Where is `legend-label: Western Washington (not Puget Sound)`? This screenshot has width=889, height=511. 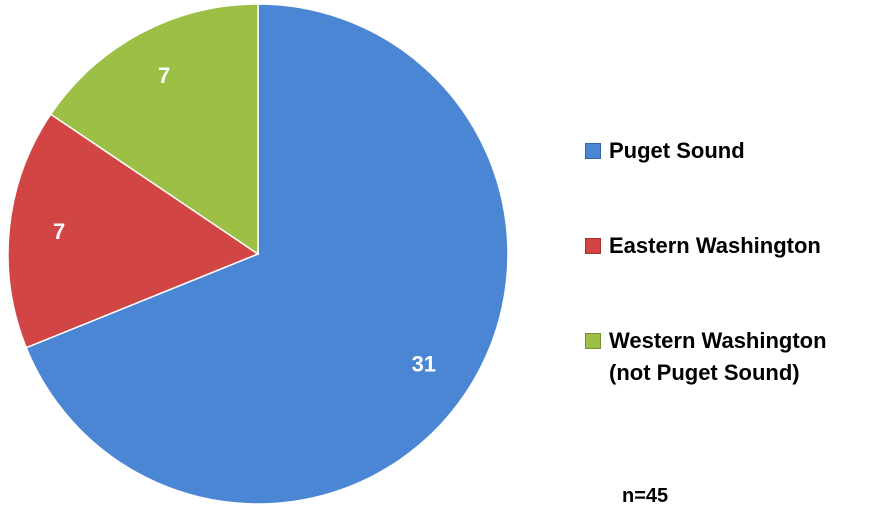 legend-label: Western Washington (not Puget Sound) is located at coordinates (718, 356).